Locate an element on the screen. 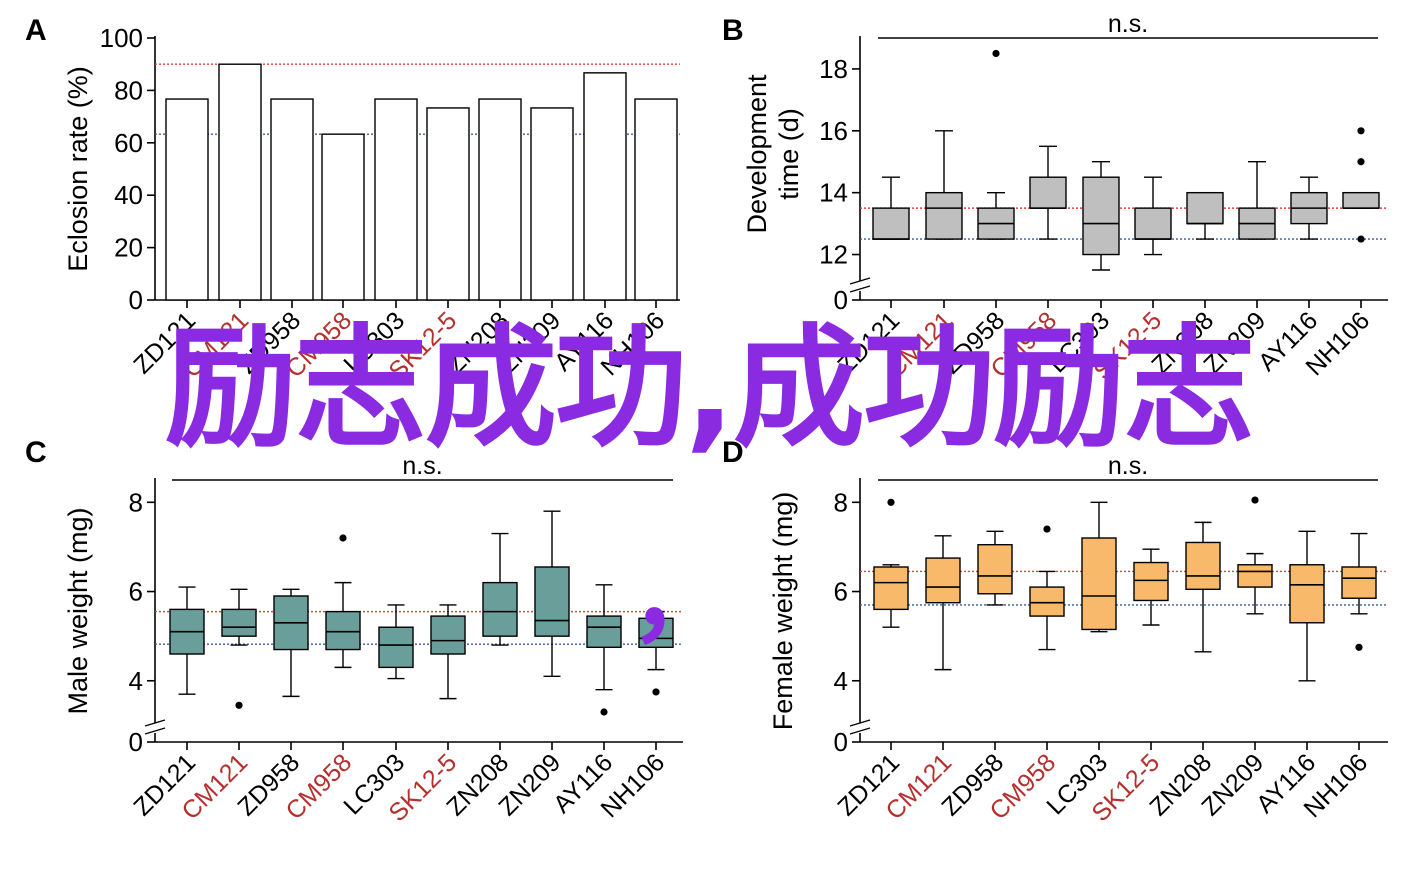 This screenshot has width=1418, height=869. y-tick-label: 8 is located at coordinates (841, 502).